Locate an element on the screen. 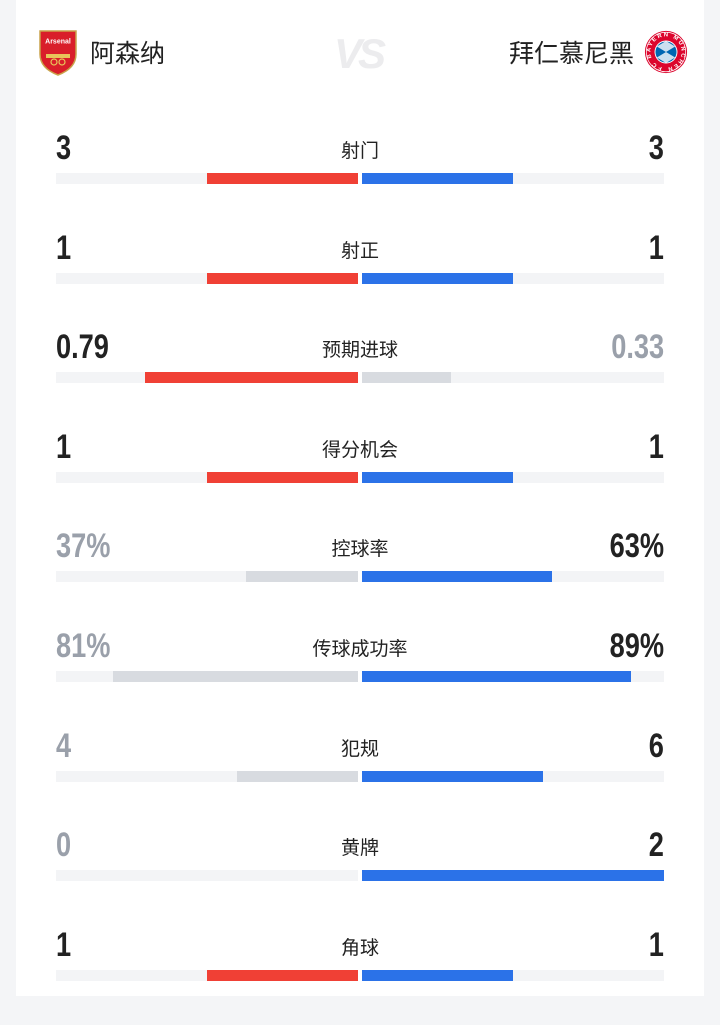  stat-label: 得分机会 is located at coordinates (359, 449).